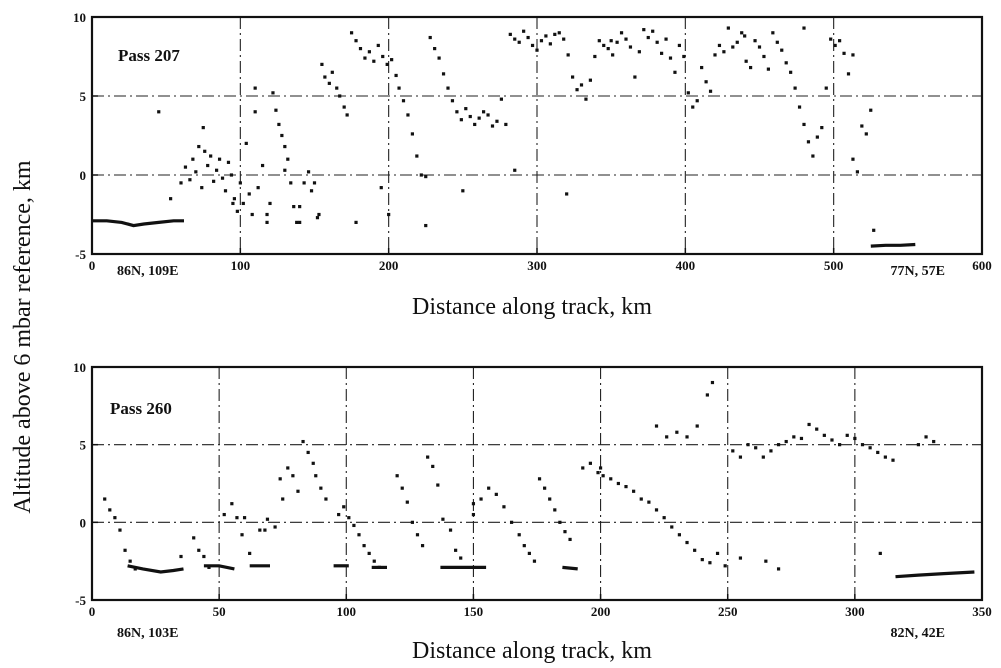 The width and height of the screenshot is (1001, 668). Describe the element at coordinates (893, 245) in the screenshot. I see `data-segment` at that location.